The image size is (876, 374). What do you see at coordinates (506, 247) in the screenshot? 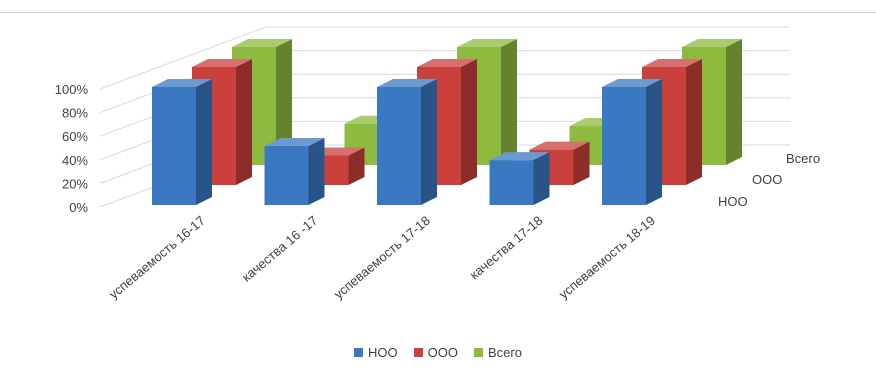
I see `category-label: качества 17-18` at bounding box center [506, 247].